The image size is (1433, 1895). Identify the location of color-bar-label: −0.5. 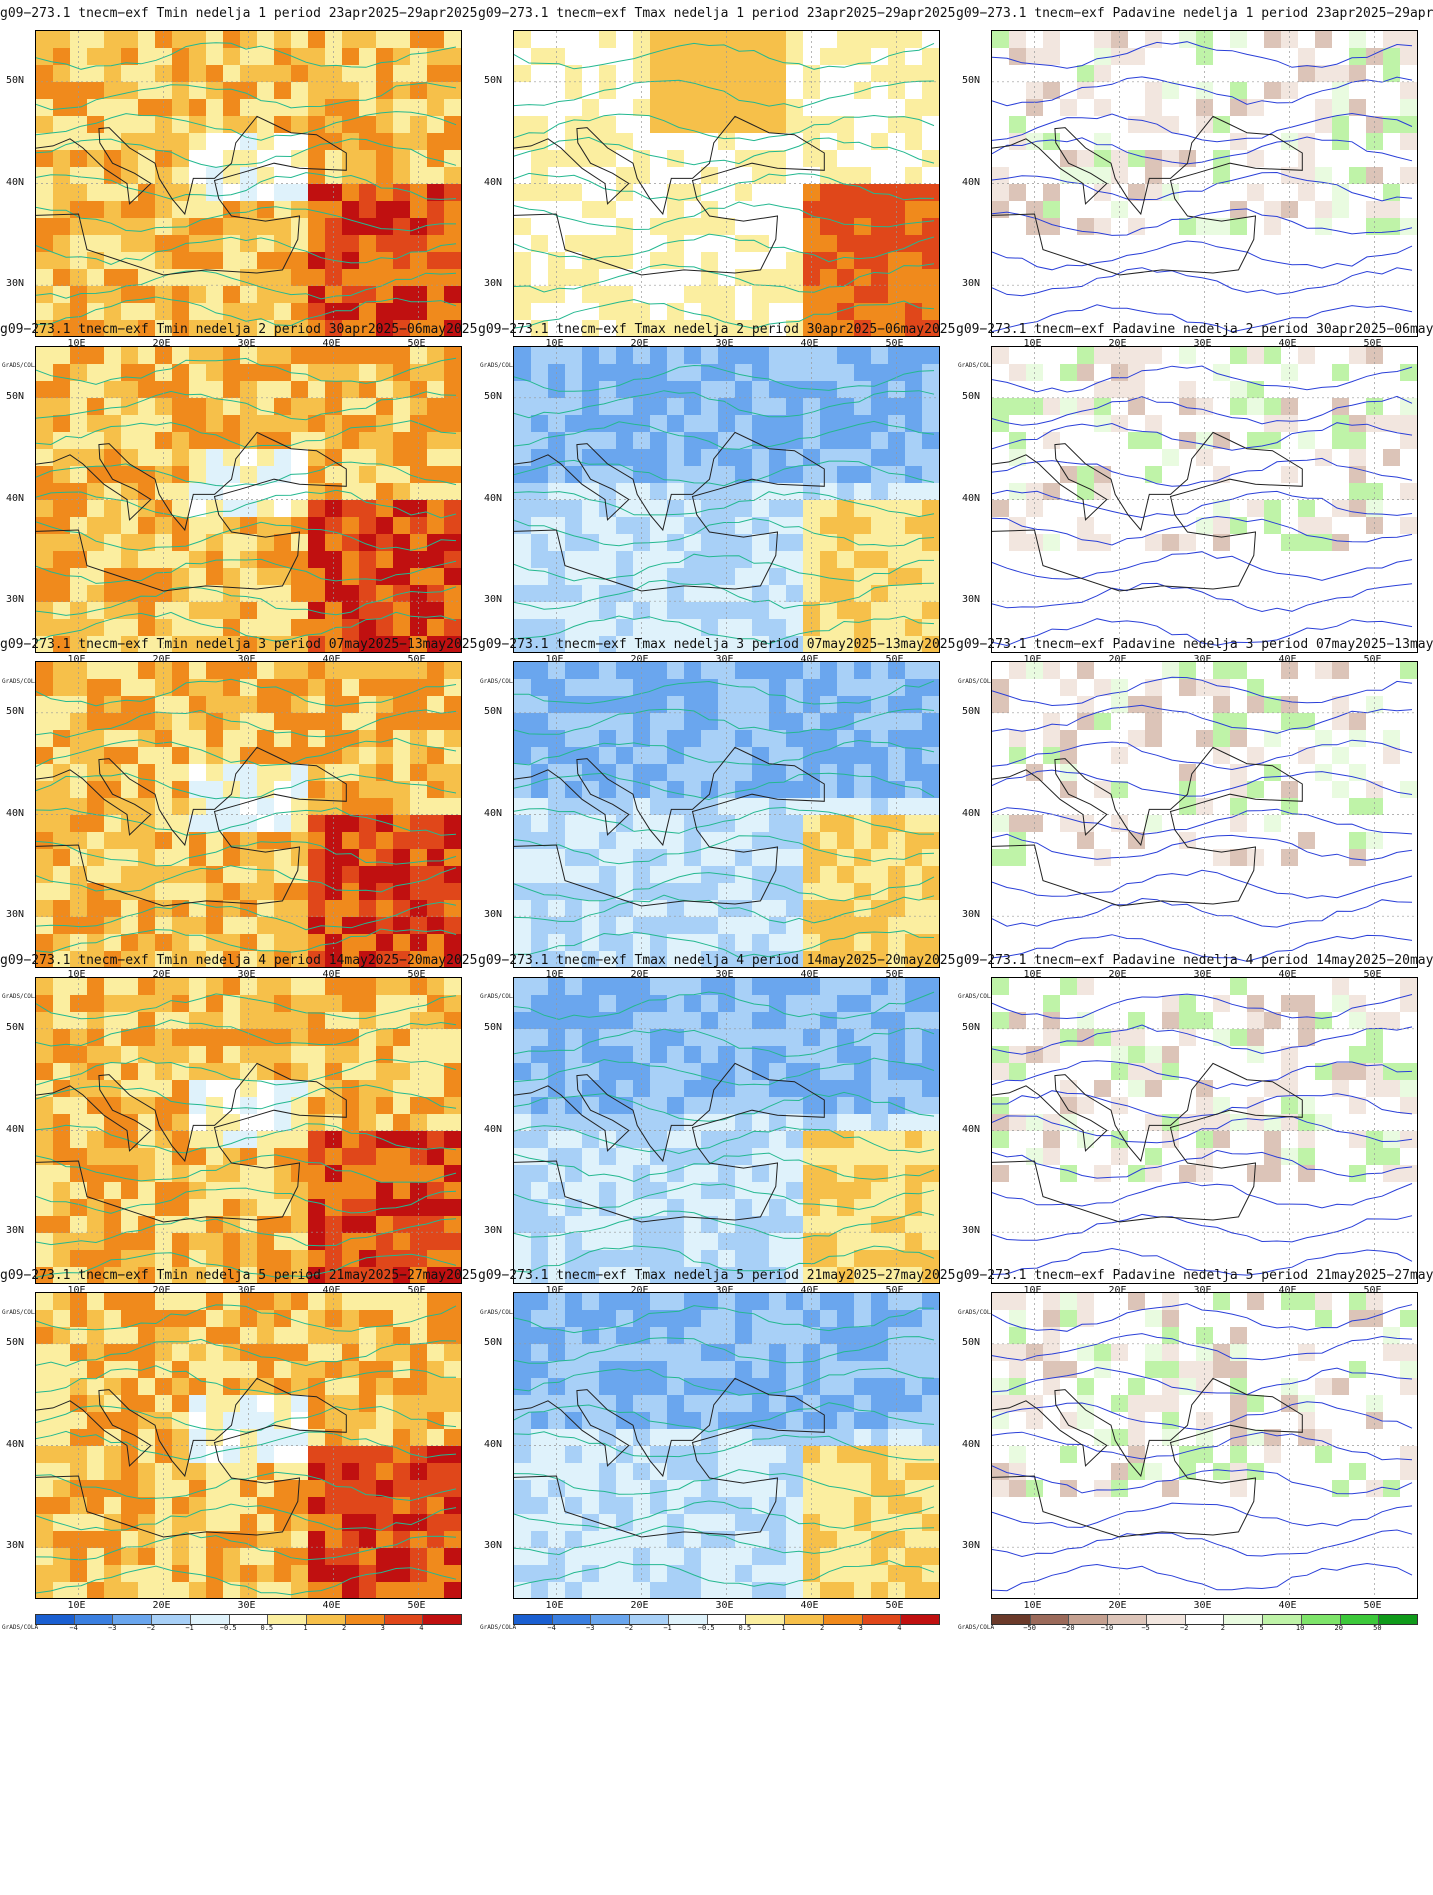
(706, 1628).